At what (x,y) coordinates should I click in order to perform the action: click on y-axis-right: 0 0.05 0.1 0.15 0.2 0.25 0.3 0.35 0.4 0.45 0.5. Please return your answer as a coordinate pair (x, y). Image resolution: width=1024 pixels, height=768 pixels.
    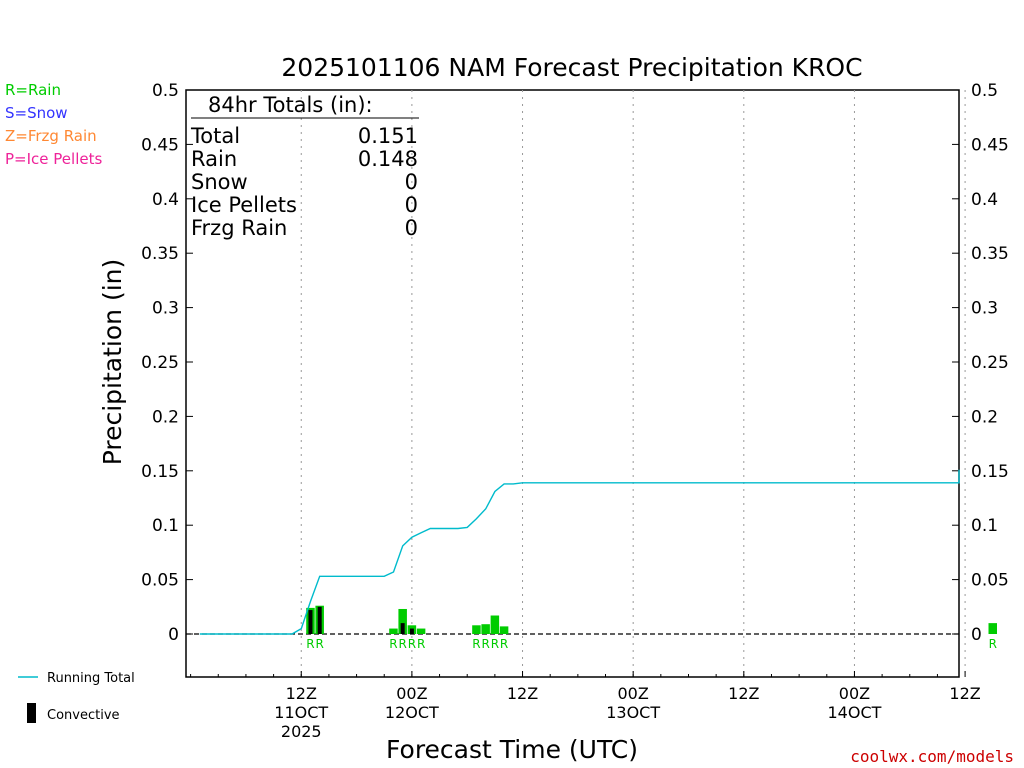
    Looking at the image, I should click on (980, 363).